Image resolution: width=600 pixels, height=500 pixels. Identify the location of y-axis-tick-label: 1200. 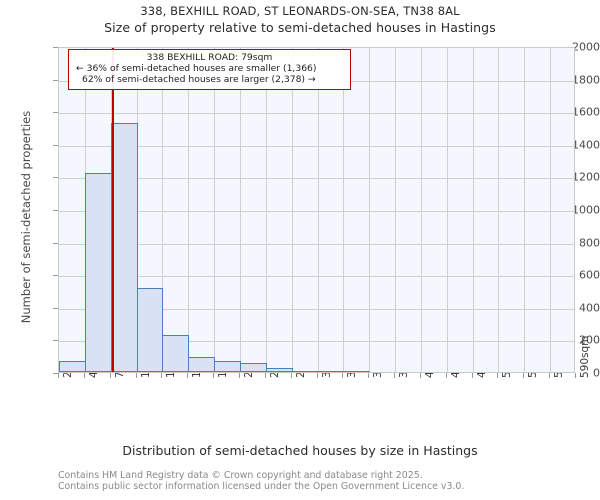
(586, 177).